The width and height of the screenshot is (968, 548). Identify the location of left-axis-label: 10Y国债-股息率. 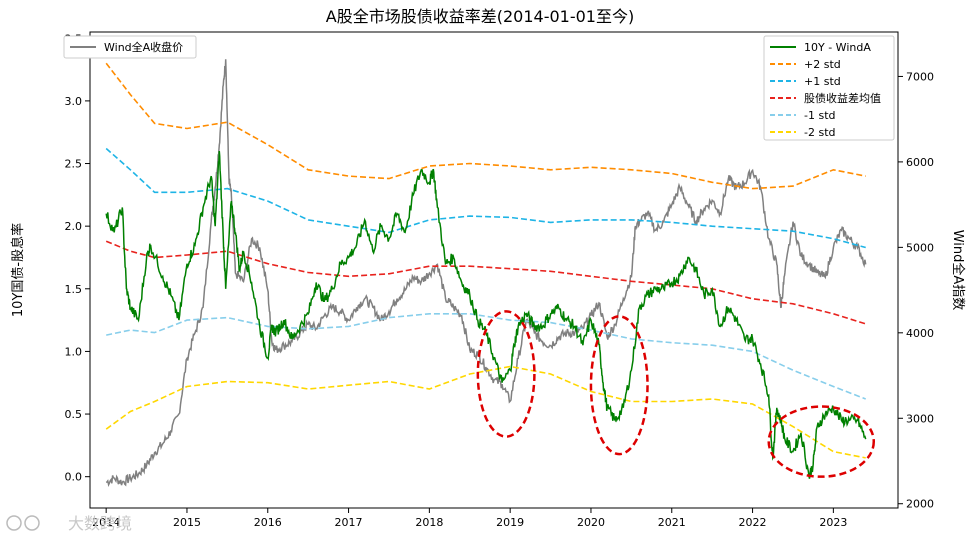
(18, 270).